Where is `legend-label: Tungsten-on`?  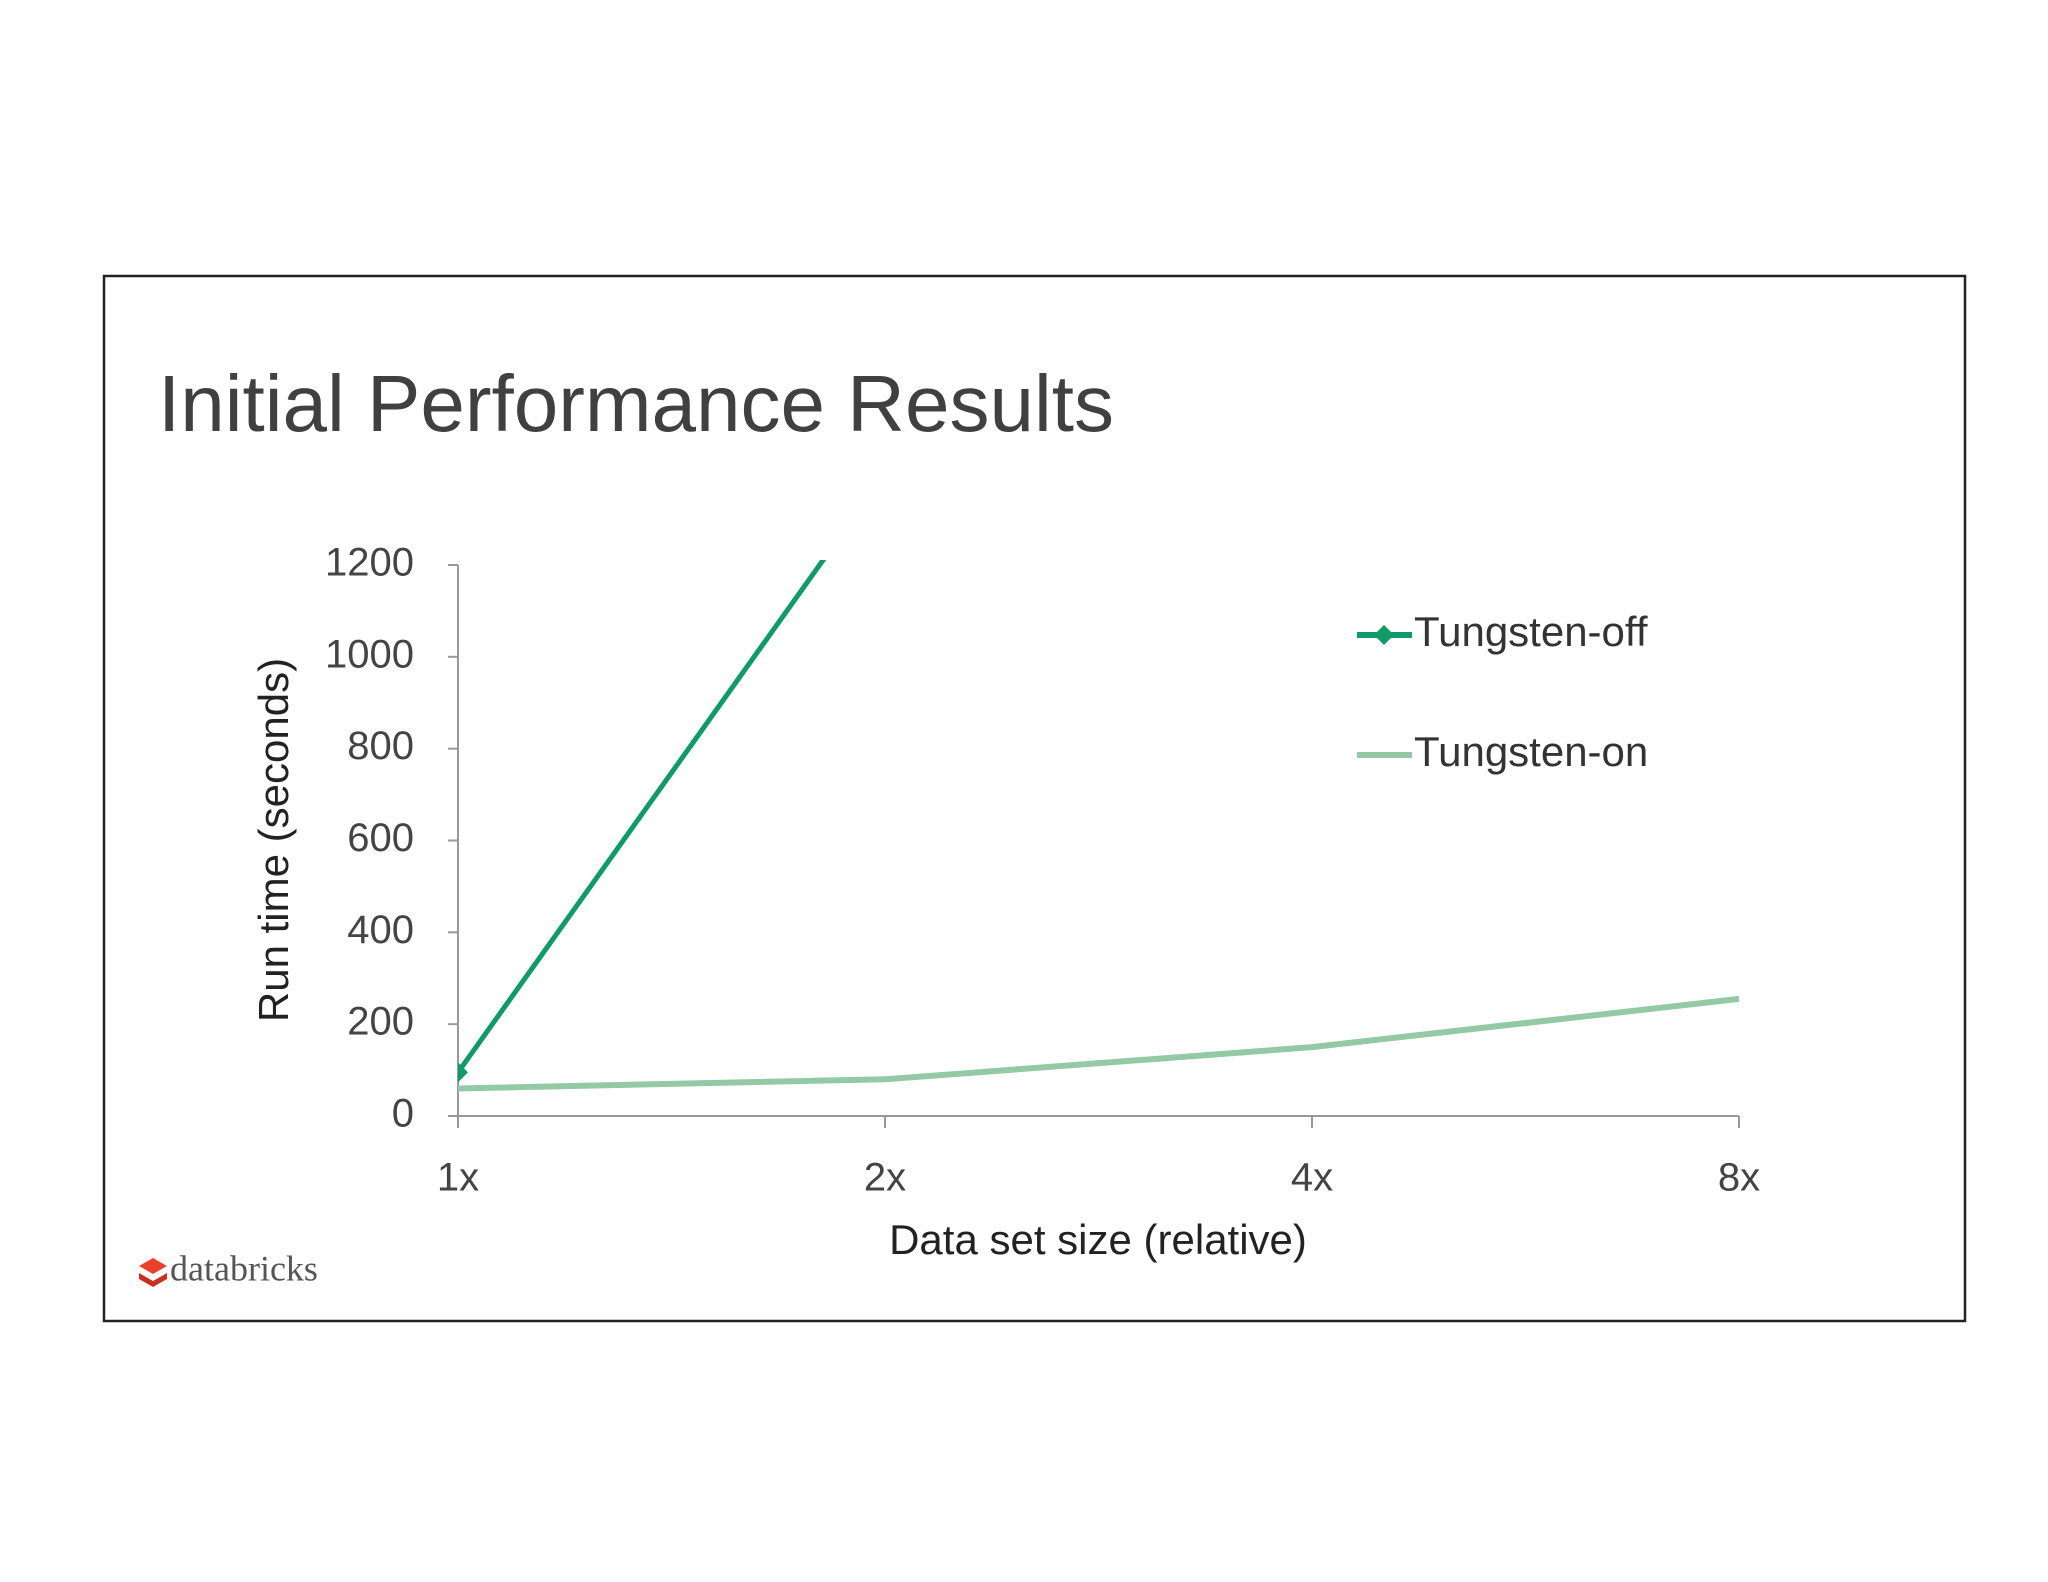
legend-label: Tungsten-on is located at coordinates (1531, 751).